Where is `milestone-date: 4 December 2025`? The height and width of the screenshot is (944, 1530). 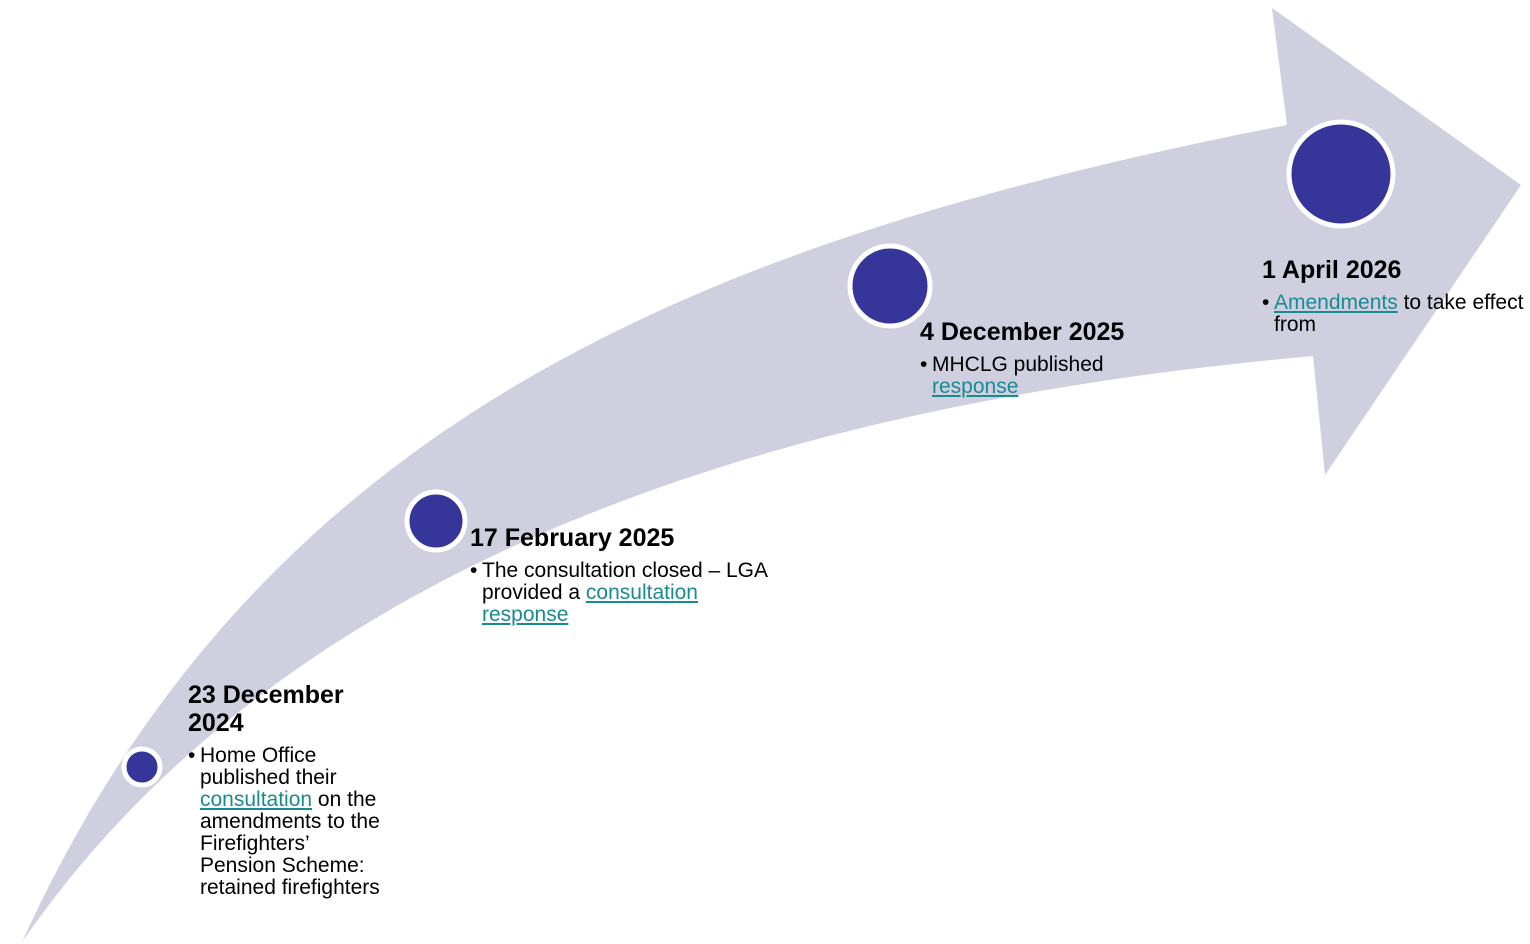
milestone-date: 4 December 2025 is located at coordinates (1022, 332).